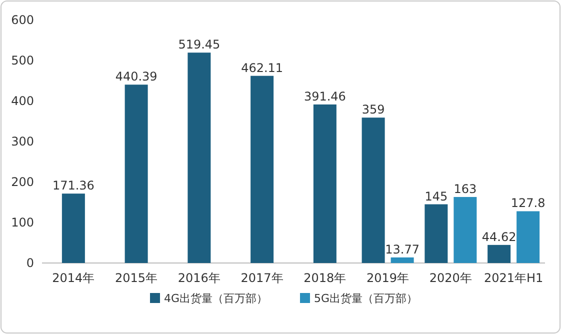  What do you see at coordinates (216, 298) in the screenshot?
I see `legend-label: 4G出货量（百万部）` at bounding box center [216, 298].